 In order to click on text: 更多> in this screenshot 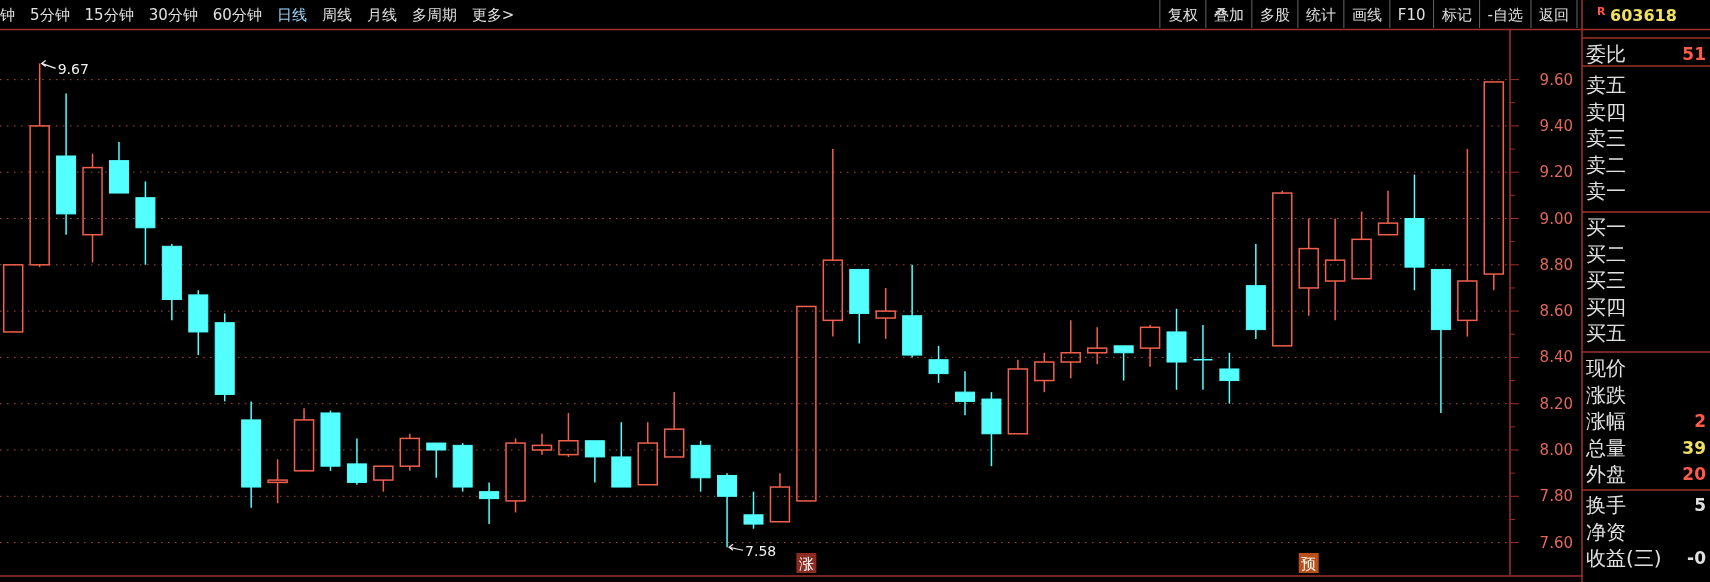, I will do `click(493, 15)`.